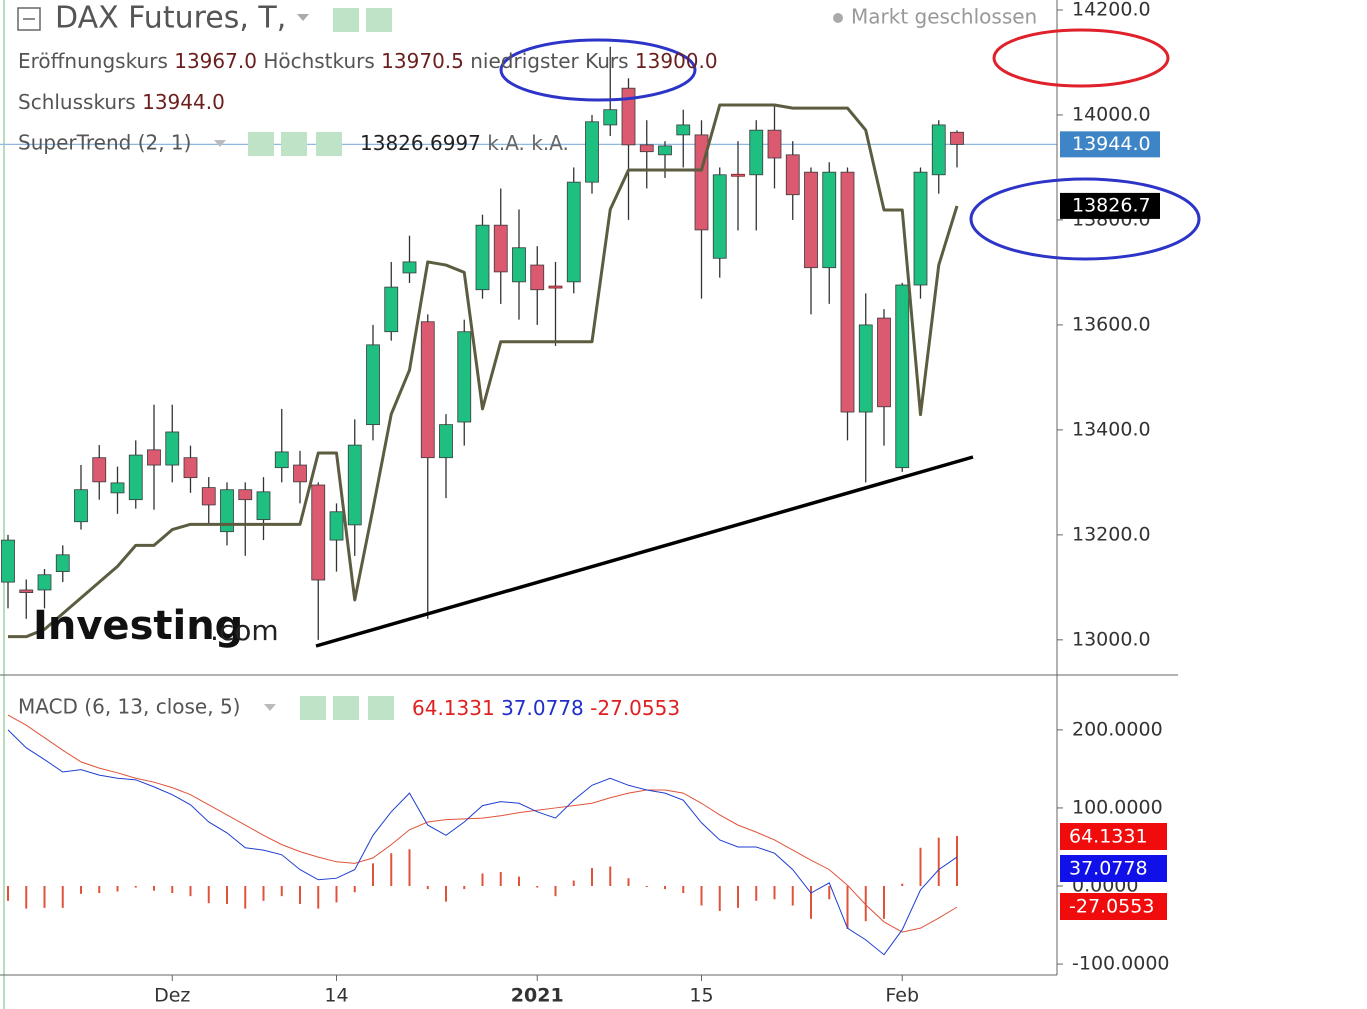  Describe the element at coordinates (1111, 205) in the screenshot. I see `price-badge-label: 13826.7` at that location.